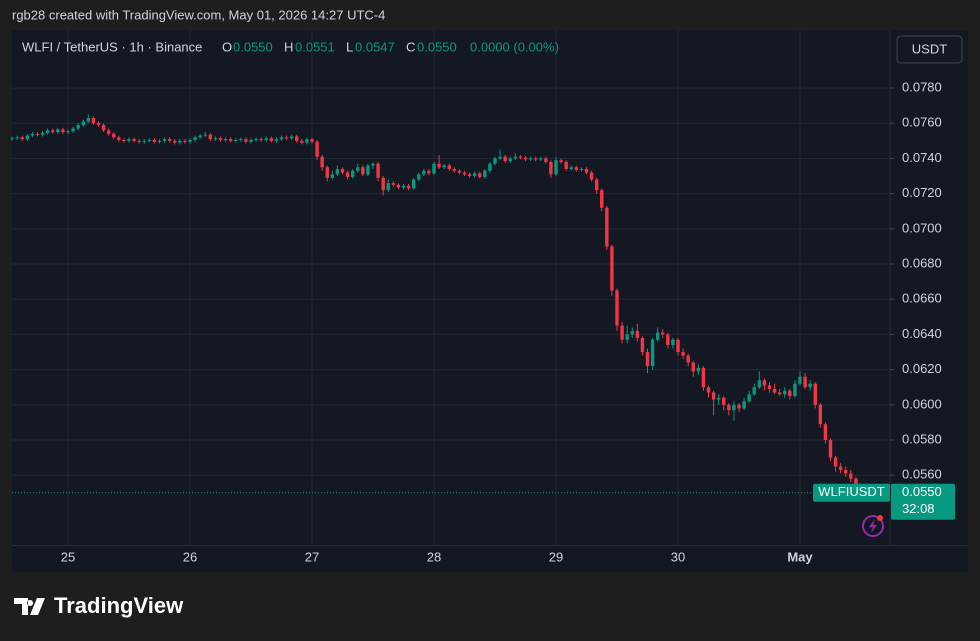 The height and width of the screenshot is (641, 980). What do you see at coordinates (119, 605) in the screenshot?
I see `logo-text: TradingView` at bounding box center [119, 605].